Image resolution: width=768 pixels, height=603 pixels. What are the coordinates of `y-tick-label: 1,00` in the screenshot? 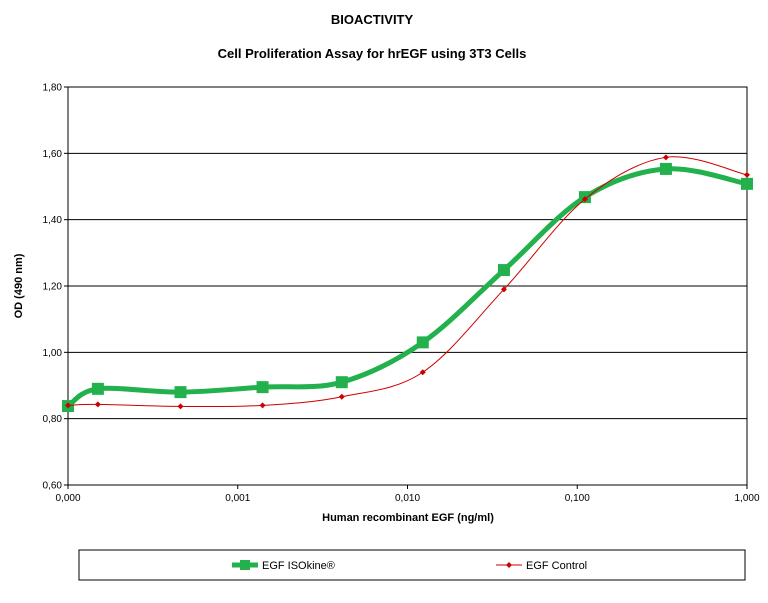 It's located at (53, 353).